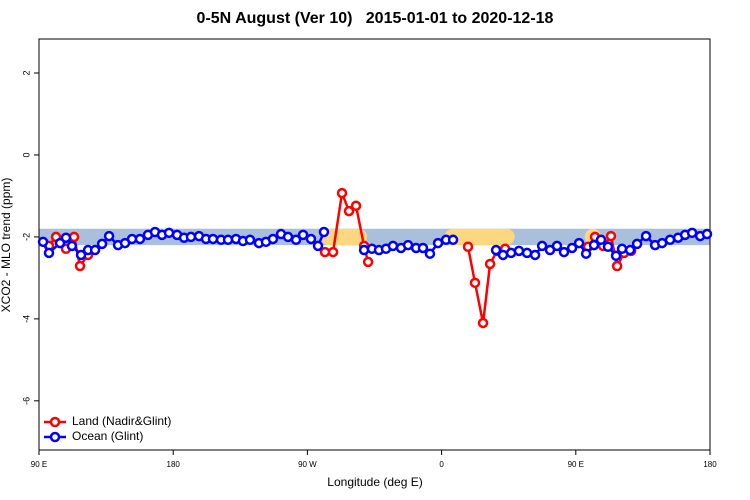 This screenshot has height=500, width=750. I want to click on y-tick-label: -6, so click(26, 401).